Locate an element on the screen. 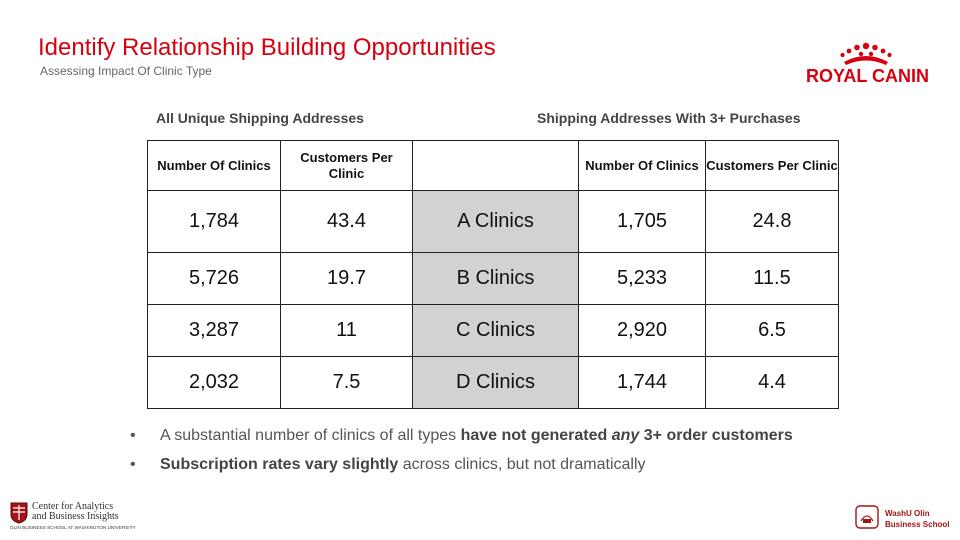 The image size is (960, 540). cell-cpc-3plus: 4.4 is located at coordinates (772, 382).